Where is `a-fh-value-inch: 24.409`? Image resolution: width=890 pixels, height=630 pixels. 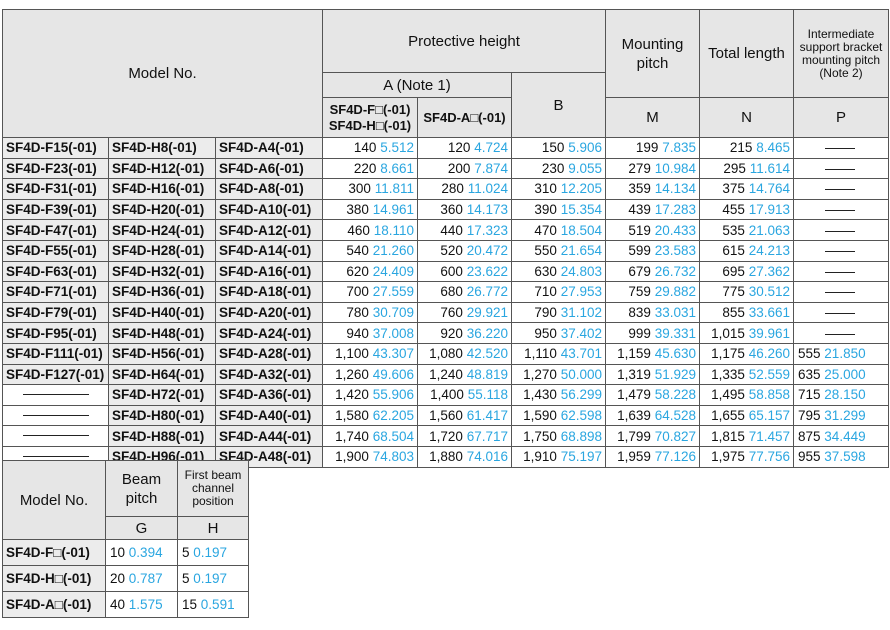 a-fh-value-inch: 24.409 is located at coordinates (393, 271).